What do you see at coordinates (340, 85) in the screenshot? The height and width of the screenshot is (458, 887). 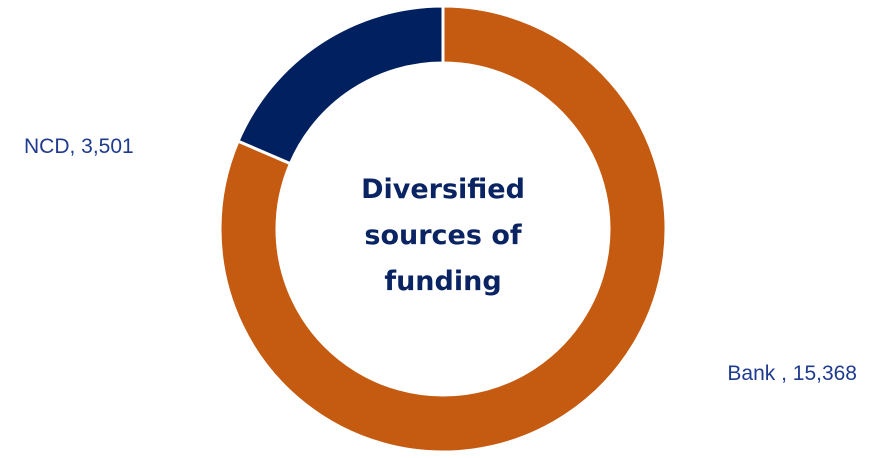 I see `donut-slice-ncd` at bounding box center [340, 85].